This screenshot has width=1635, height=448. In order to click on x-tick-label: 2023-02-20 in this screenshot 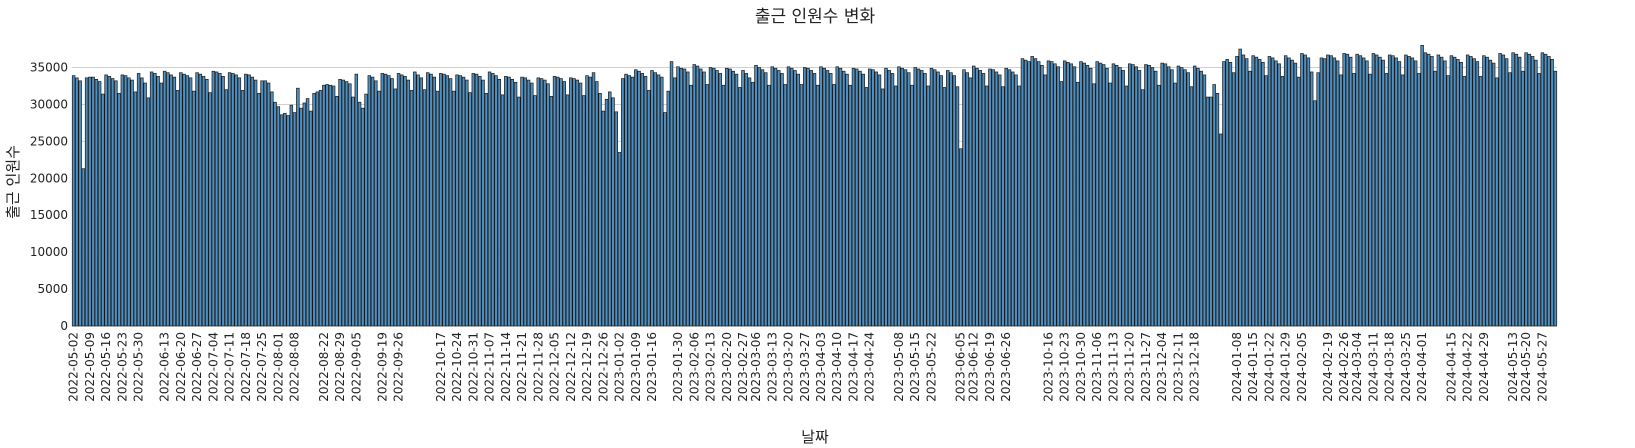, I will do `click(727, 367)`.